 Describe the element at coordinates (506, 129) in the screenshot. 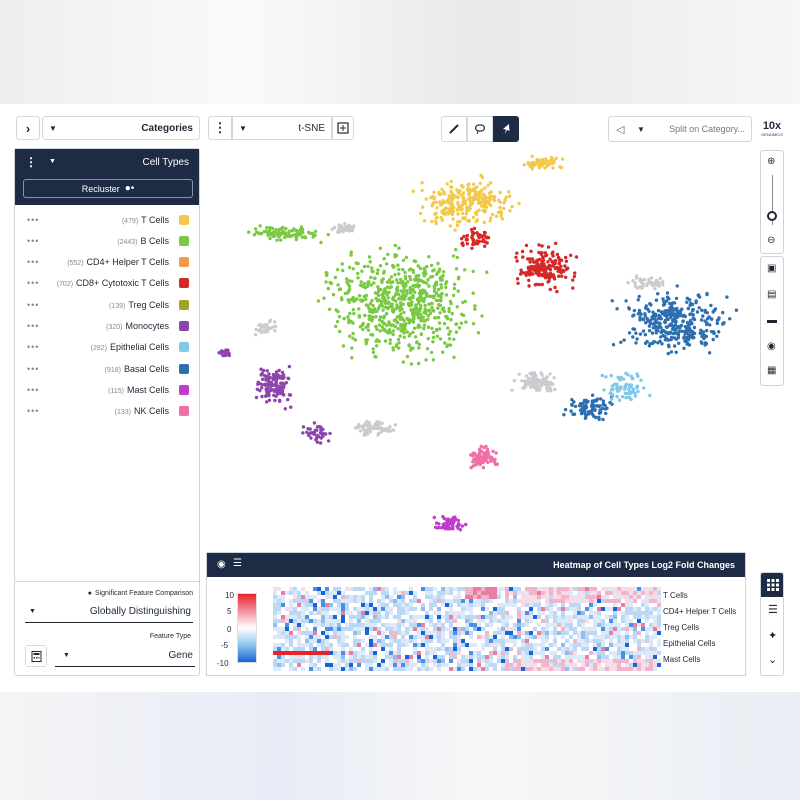

I see `pointer-tool-button` at that location.